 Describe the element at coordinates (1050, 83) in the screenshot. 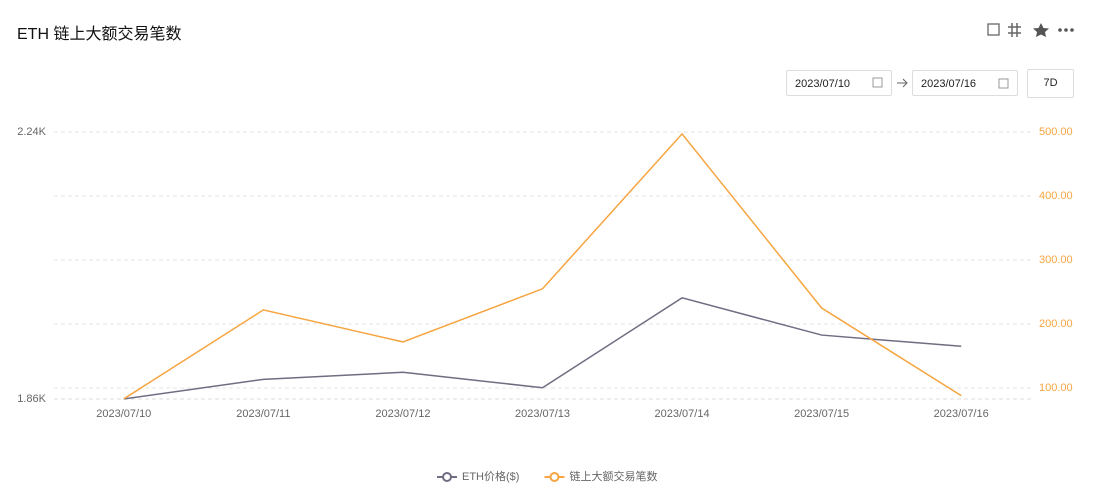

I see `range-button: 7D` at that location.